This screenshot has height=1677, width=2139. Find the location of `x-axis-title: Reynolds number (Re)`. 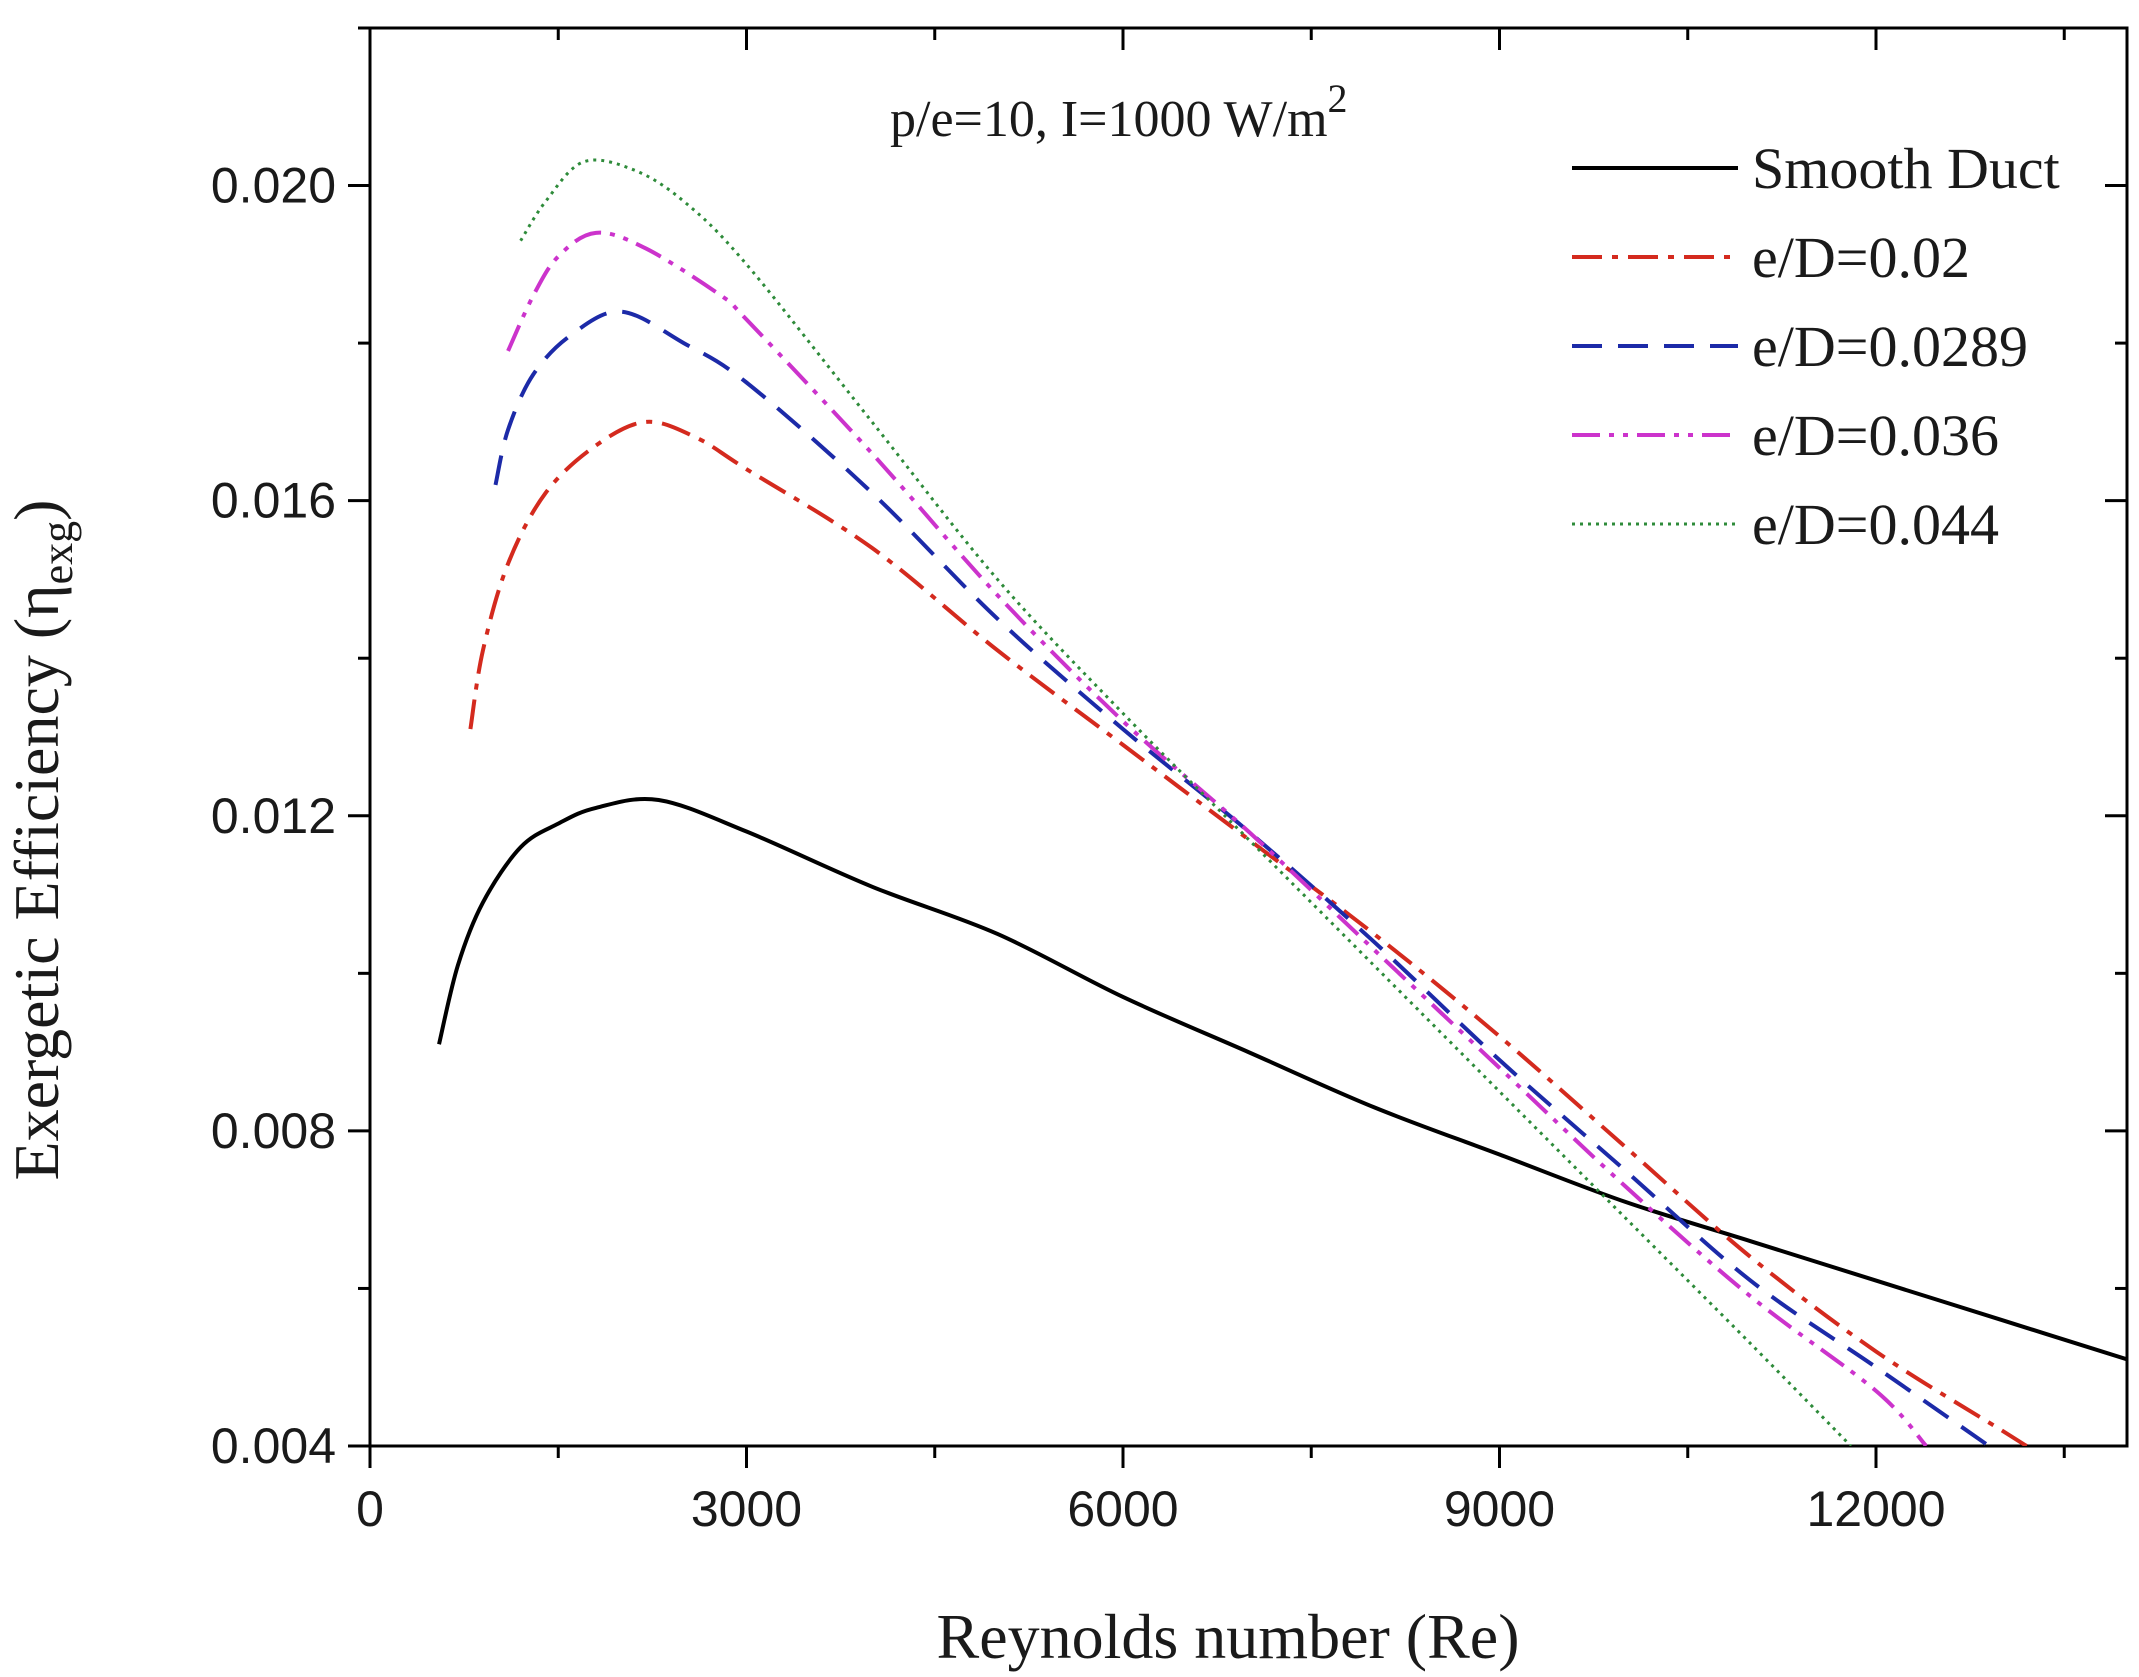

x-axis-title: Reynolds number (Re) is located at coordinates (1228, 1636).